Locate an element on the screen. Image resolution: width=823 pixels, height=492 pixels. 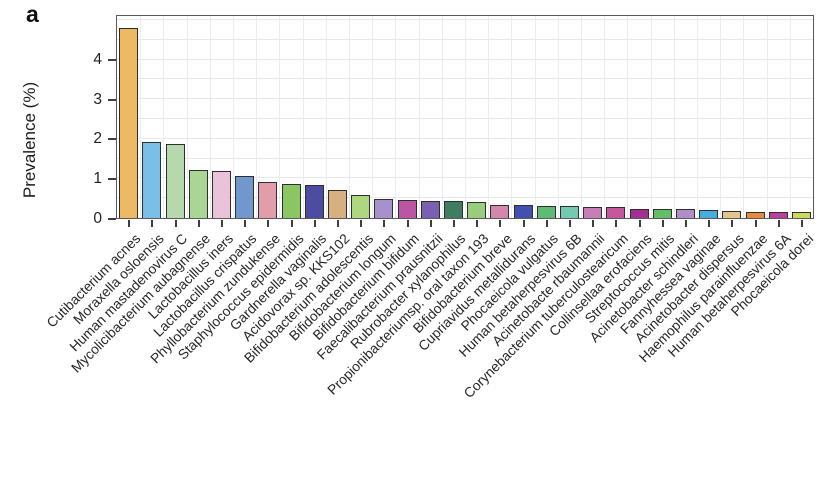
y-tick-label: 3 is located at coordinates (97, 99).